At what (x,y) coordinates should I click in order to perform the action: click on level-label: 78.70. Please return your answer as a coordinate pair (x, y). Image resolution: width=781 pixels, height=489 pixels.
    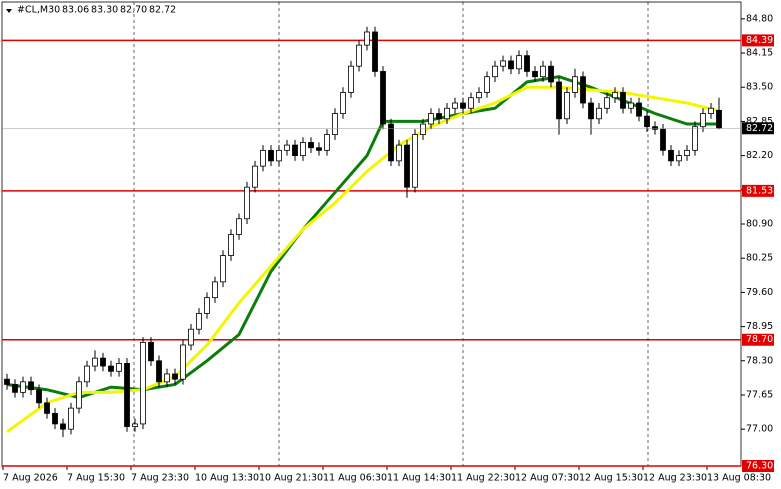
    Looking at the image, I should click on (759, 339).